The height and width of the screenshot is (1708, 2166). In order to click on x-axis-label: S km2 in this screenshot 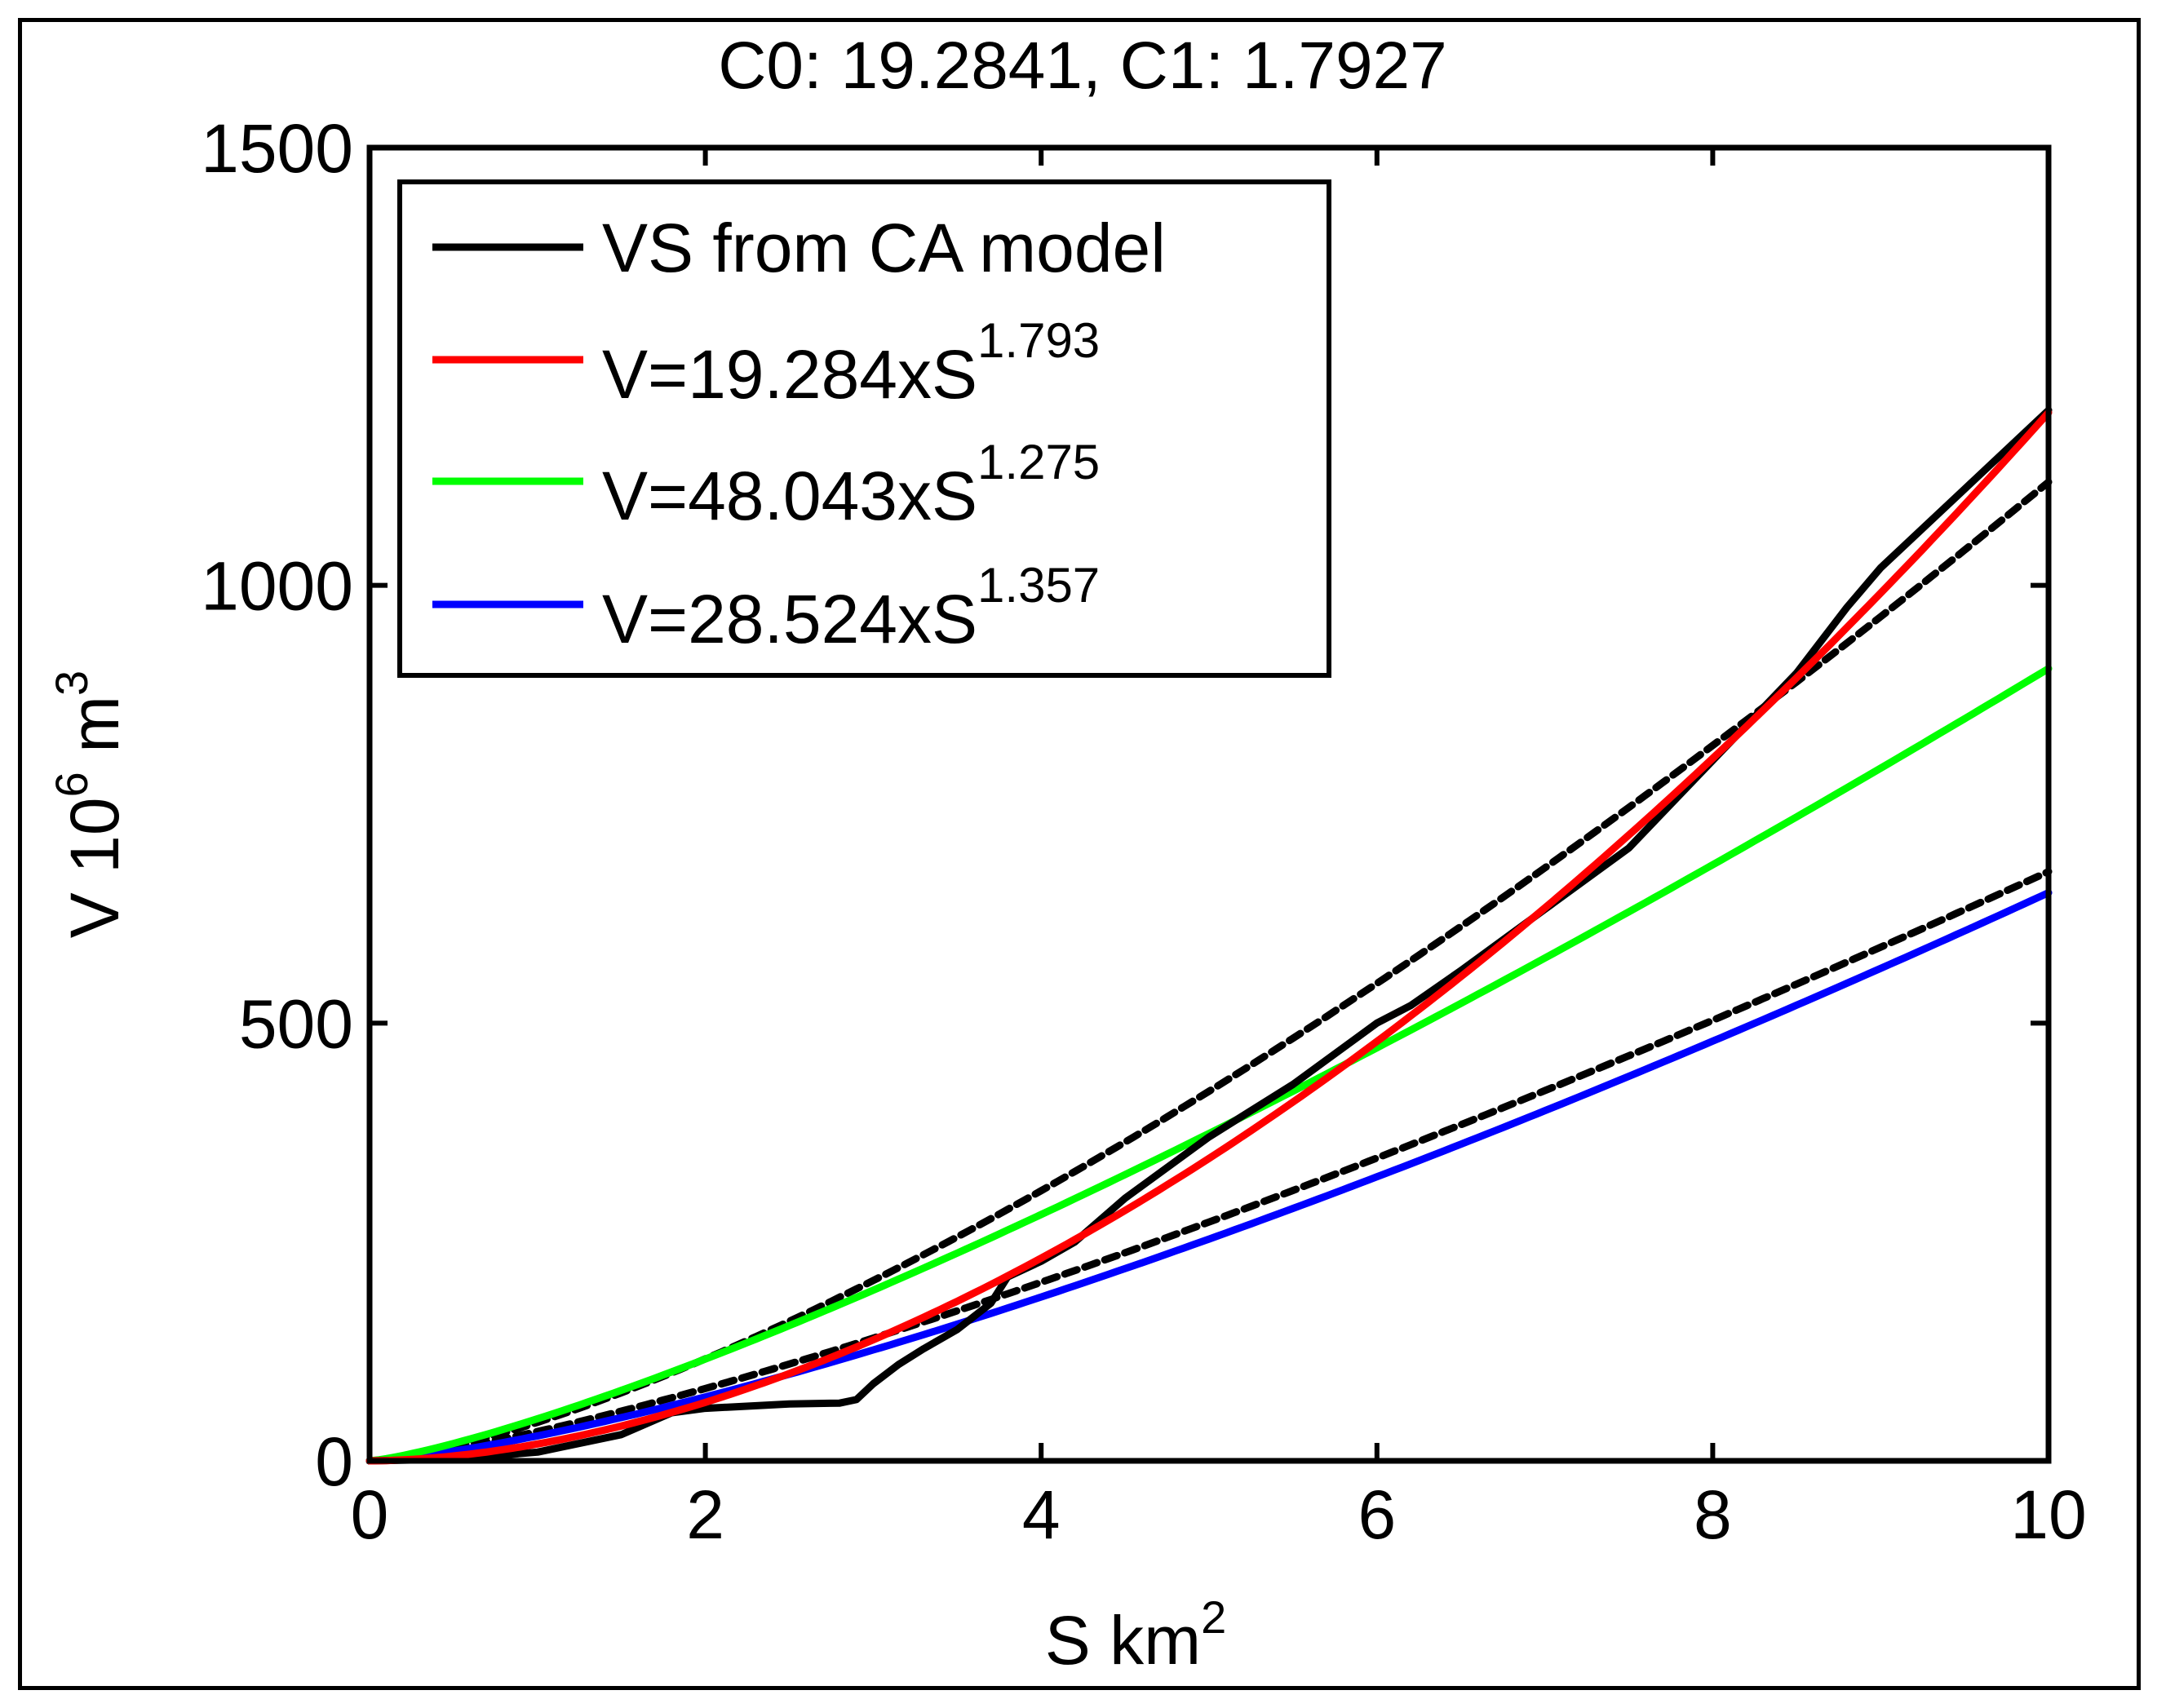, I will do `click(1136, 1635)`.